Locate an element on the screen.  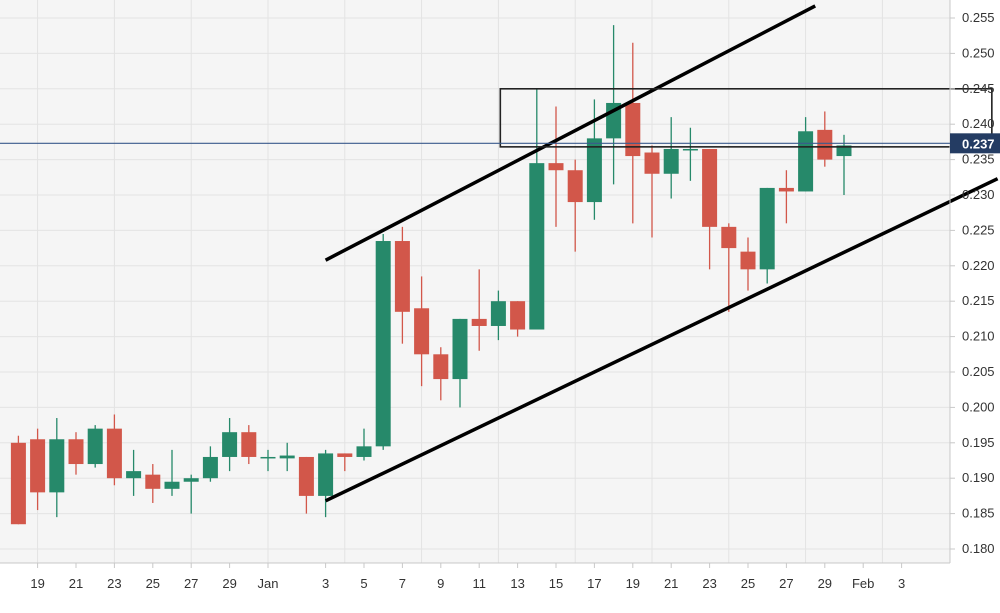
y-tick-label: 0.255 is located at coordinates (978, 17).